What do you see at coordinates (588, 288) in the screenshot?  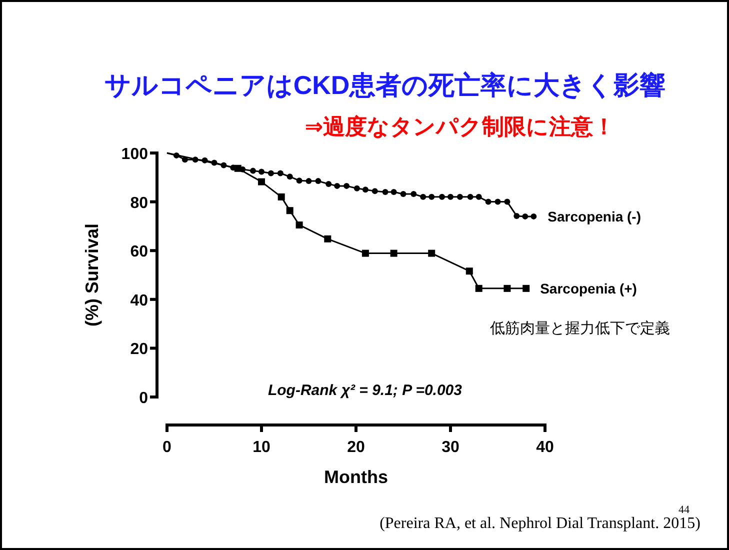 I see `series-label: Sarcopenia (+)` at bounding box center [588, 288].